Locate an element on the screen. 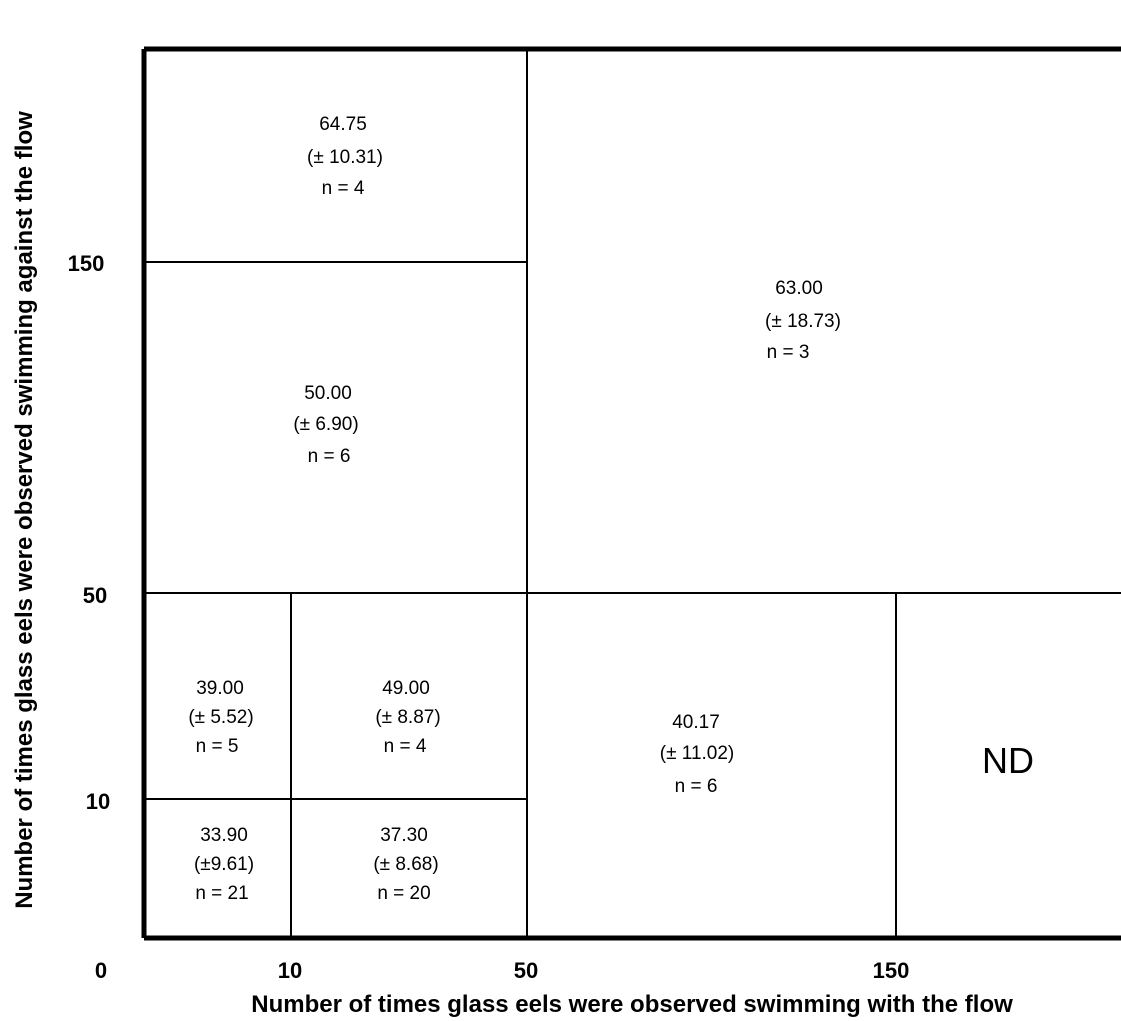 The image size is (1121, 1021). cell-x50-150-y0-50: 40.17 (± 11.02) n = 6 is located at coordinates (697, 754).